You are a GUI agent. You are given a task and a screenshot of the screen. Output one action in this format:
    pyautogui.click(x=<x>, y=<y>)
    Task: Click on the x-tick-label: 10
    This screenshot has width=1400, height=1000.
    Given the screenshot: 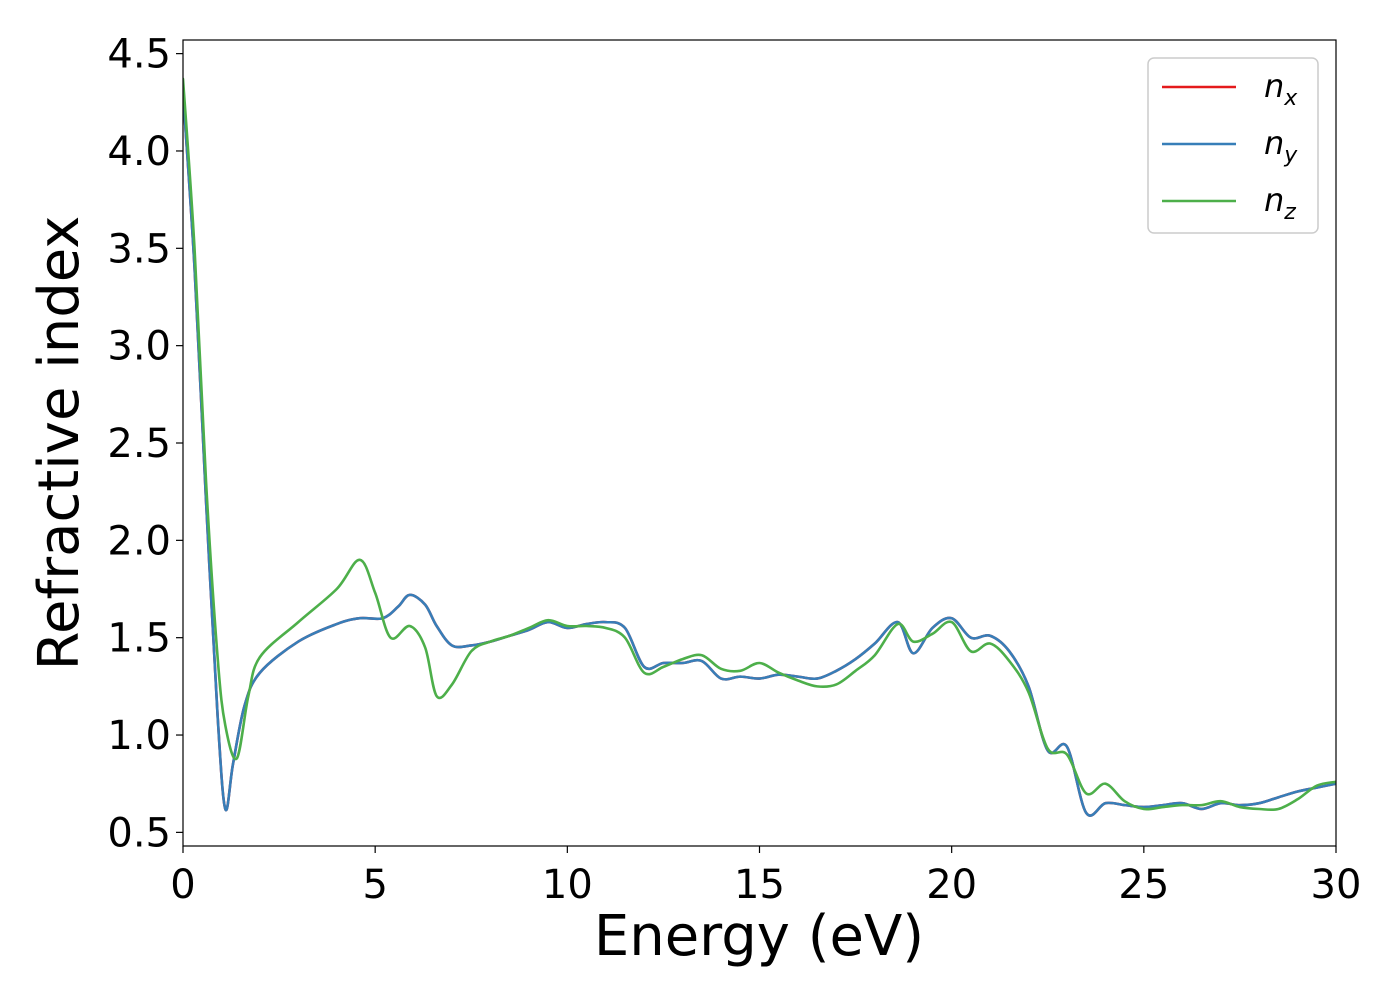 What is the action you would take?
    pyautogui.click(x=567, y=885)
    